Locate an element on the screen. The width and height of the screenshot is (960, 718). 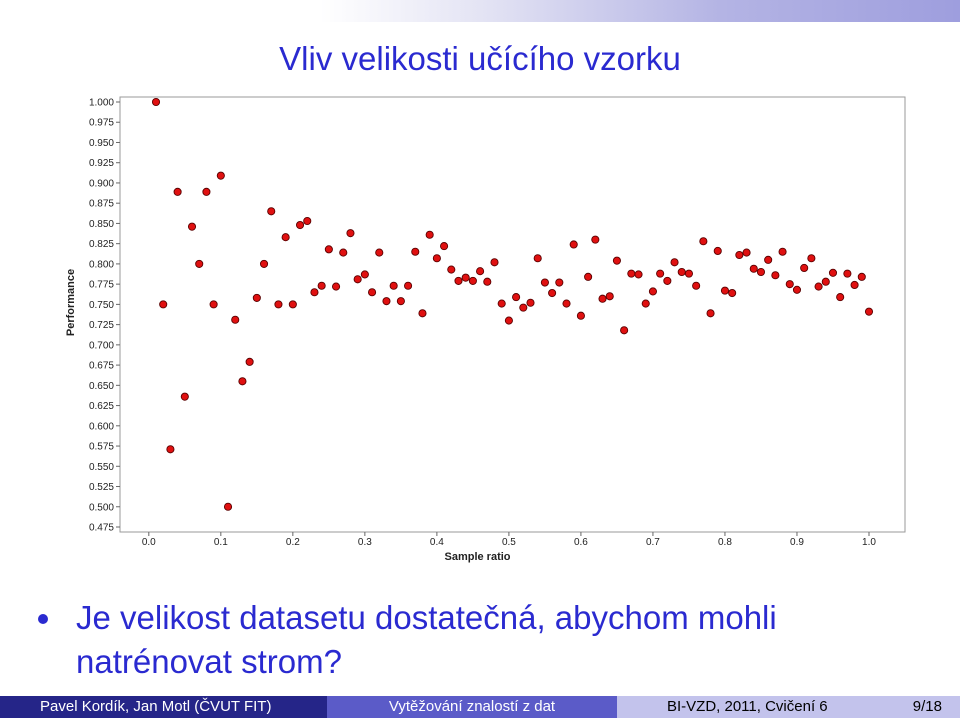
x-tick-label: 0.0 is located at coordinates (149, 542).